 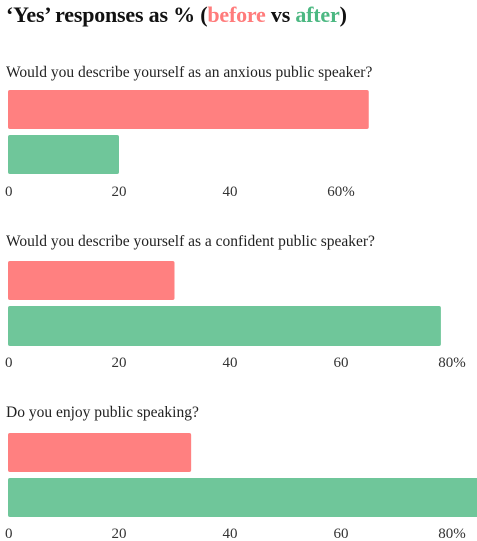 I want to click on bar-after: after: 78, so click(x=224, y=326).